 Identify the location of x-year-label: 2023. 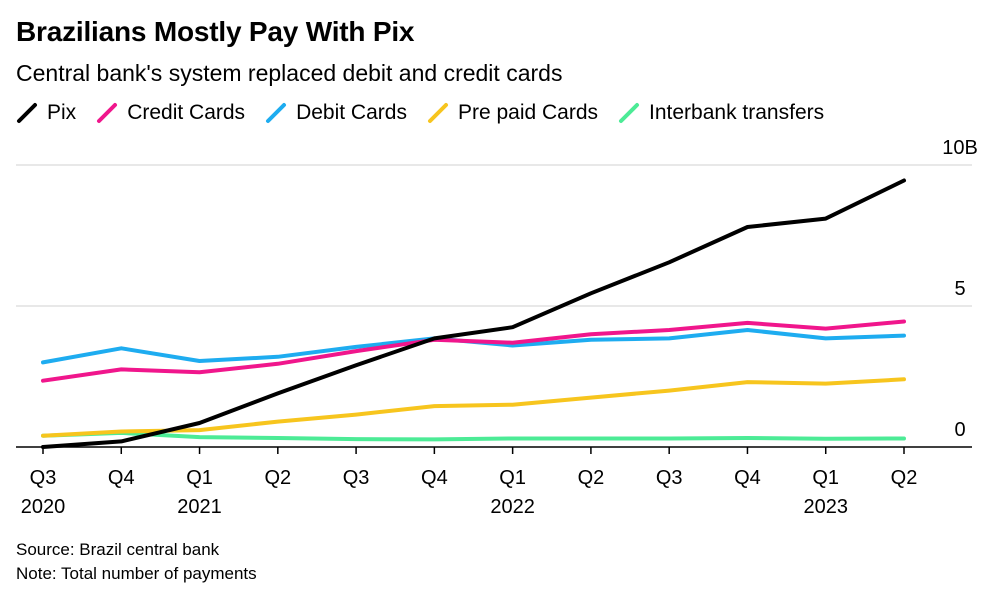
(825, 507).